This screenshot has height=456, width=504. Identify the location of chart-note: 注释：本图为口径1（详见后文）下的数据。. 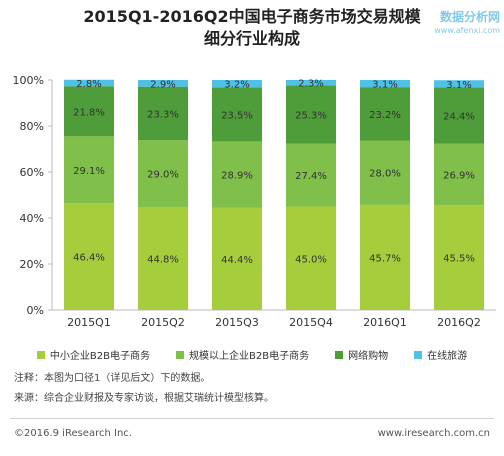
(112, 378).